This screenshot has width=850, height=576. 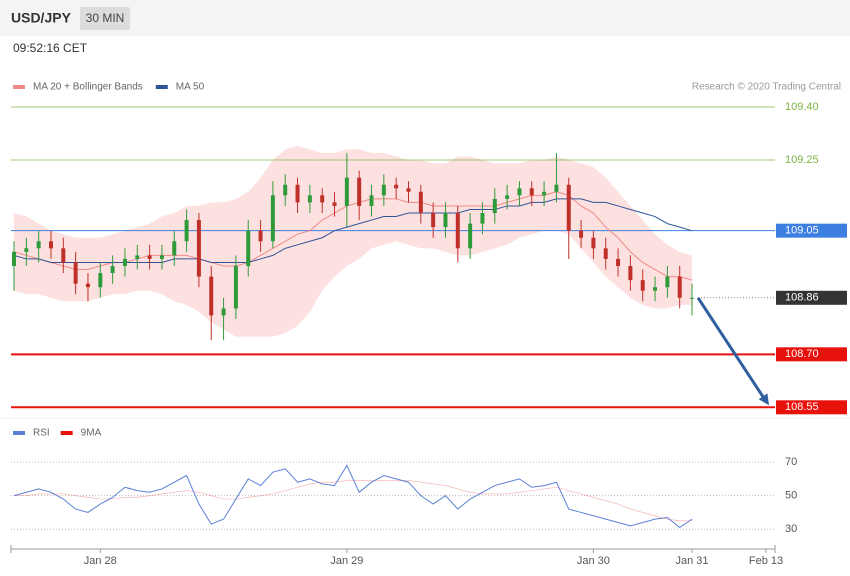 I want to click on y-tick-label: 70, so click(x=791, y=462).